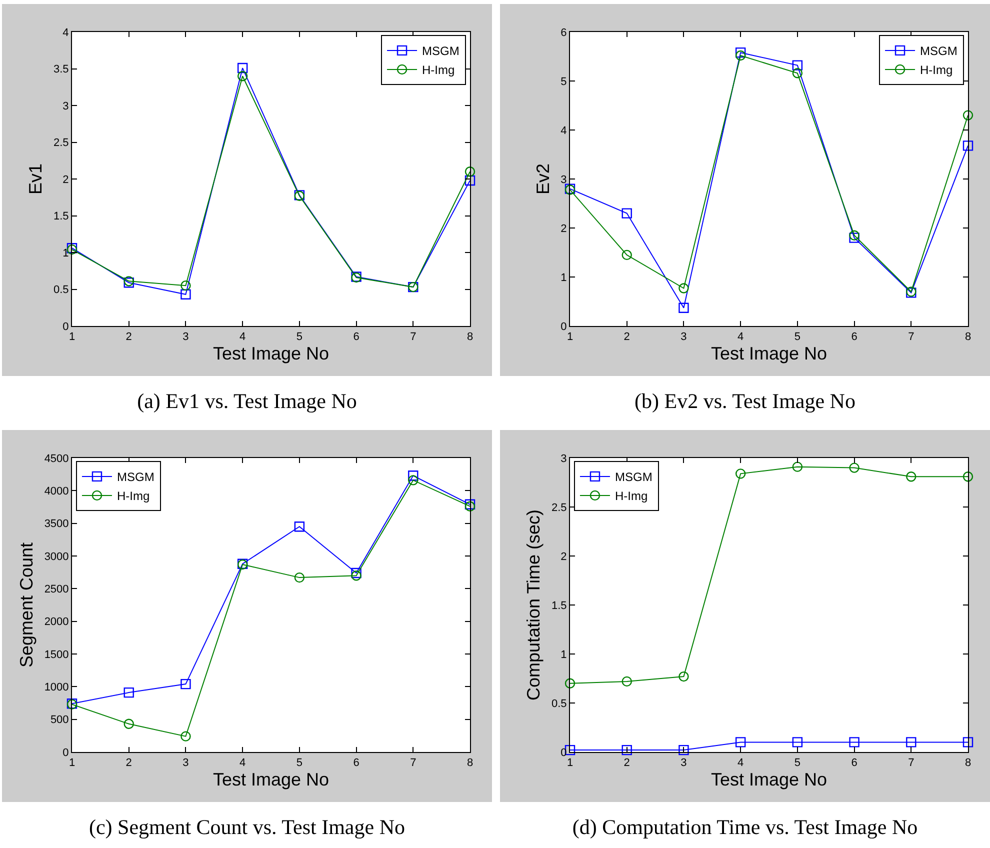  Describe the element at coordinates (563, 32) in the screenshot. I see `y-tick-label: 6` at that location.